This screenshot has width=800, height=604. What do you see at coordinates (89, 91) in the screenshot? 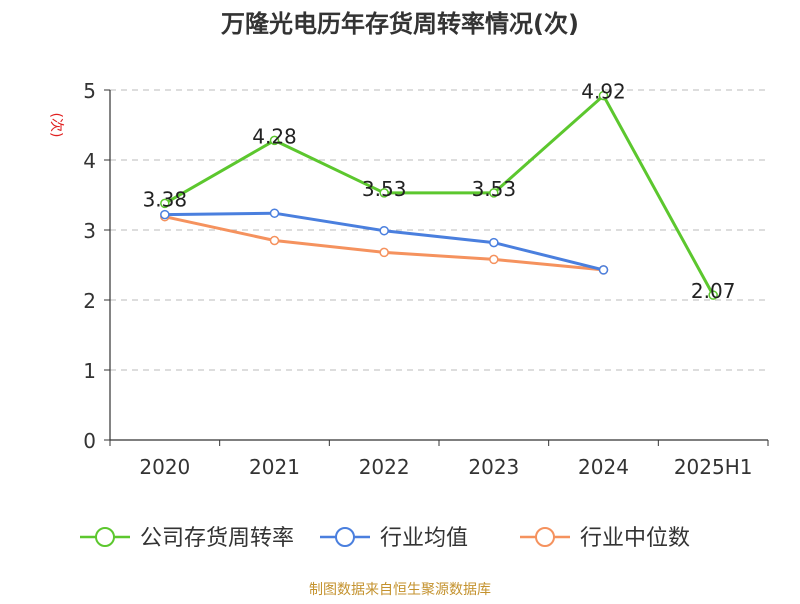
I see `y-tick-label: 5` at bounding box center [89, 91].